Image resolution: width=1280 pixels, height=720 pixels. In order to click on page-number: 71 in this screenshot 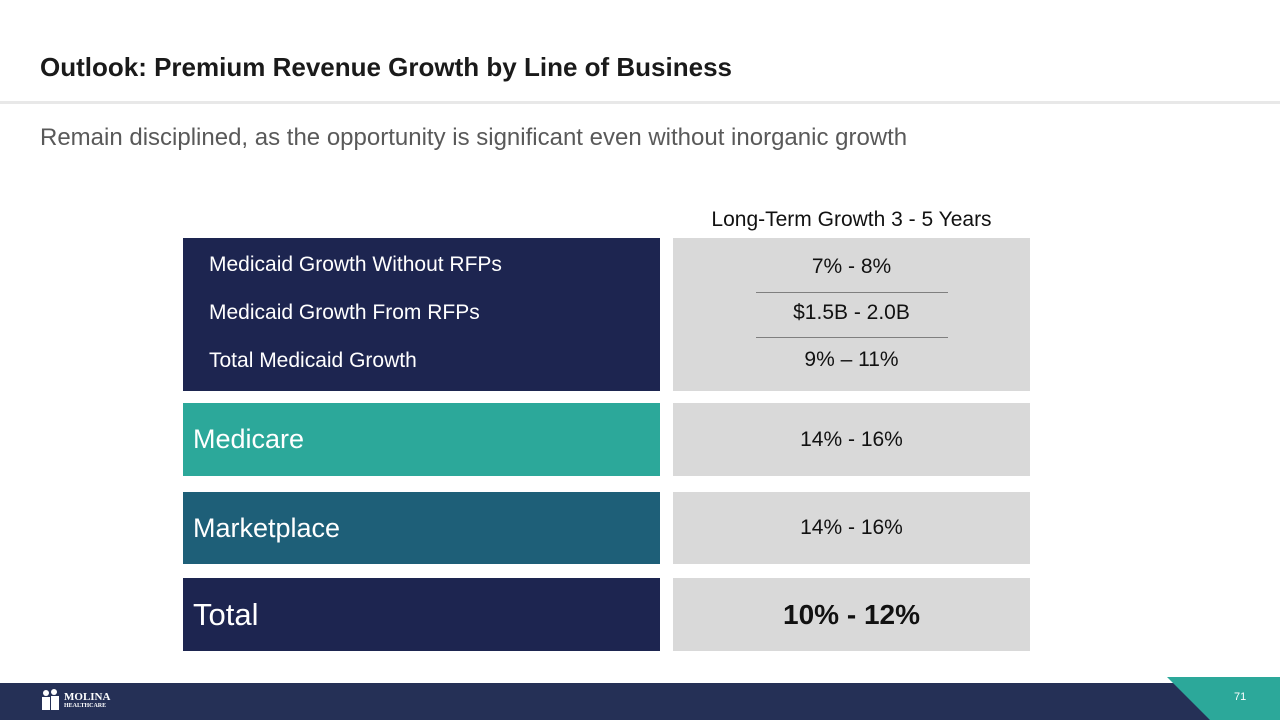, I will do `click(1240, 697)`.